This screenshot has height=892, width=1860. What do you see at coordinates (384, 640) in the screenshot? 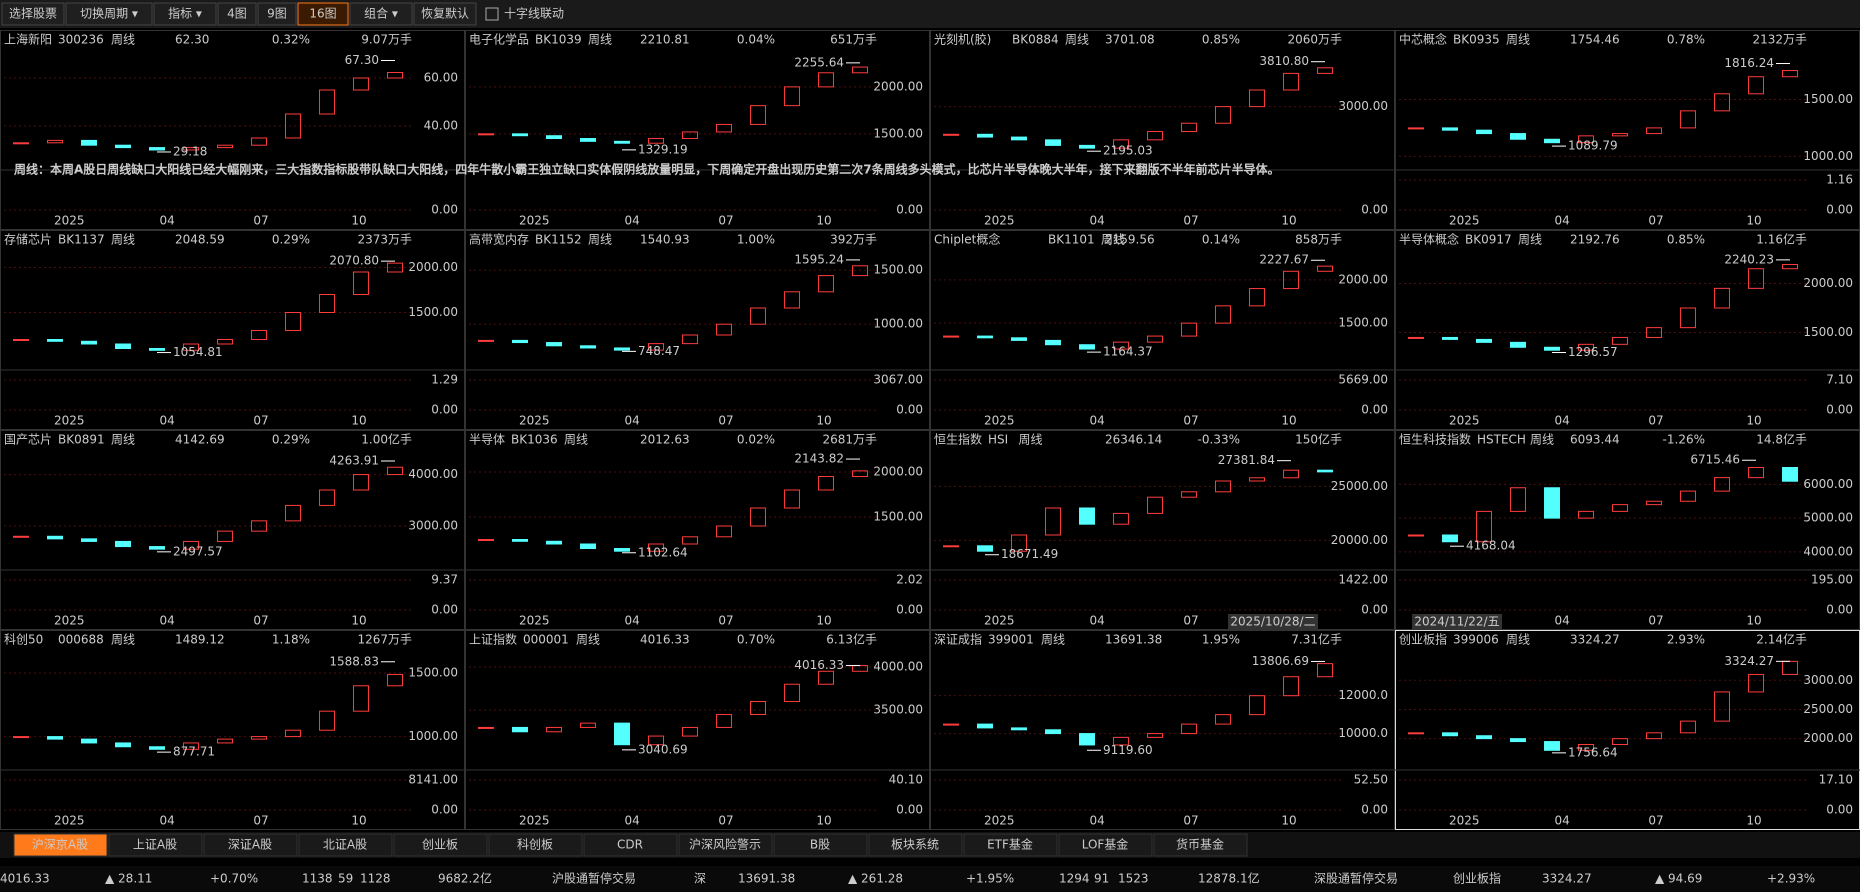
I see `panel-volume: 1267万手` at bounding box center [384, 640].